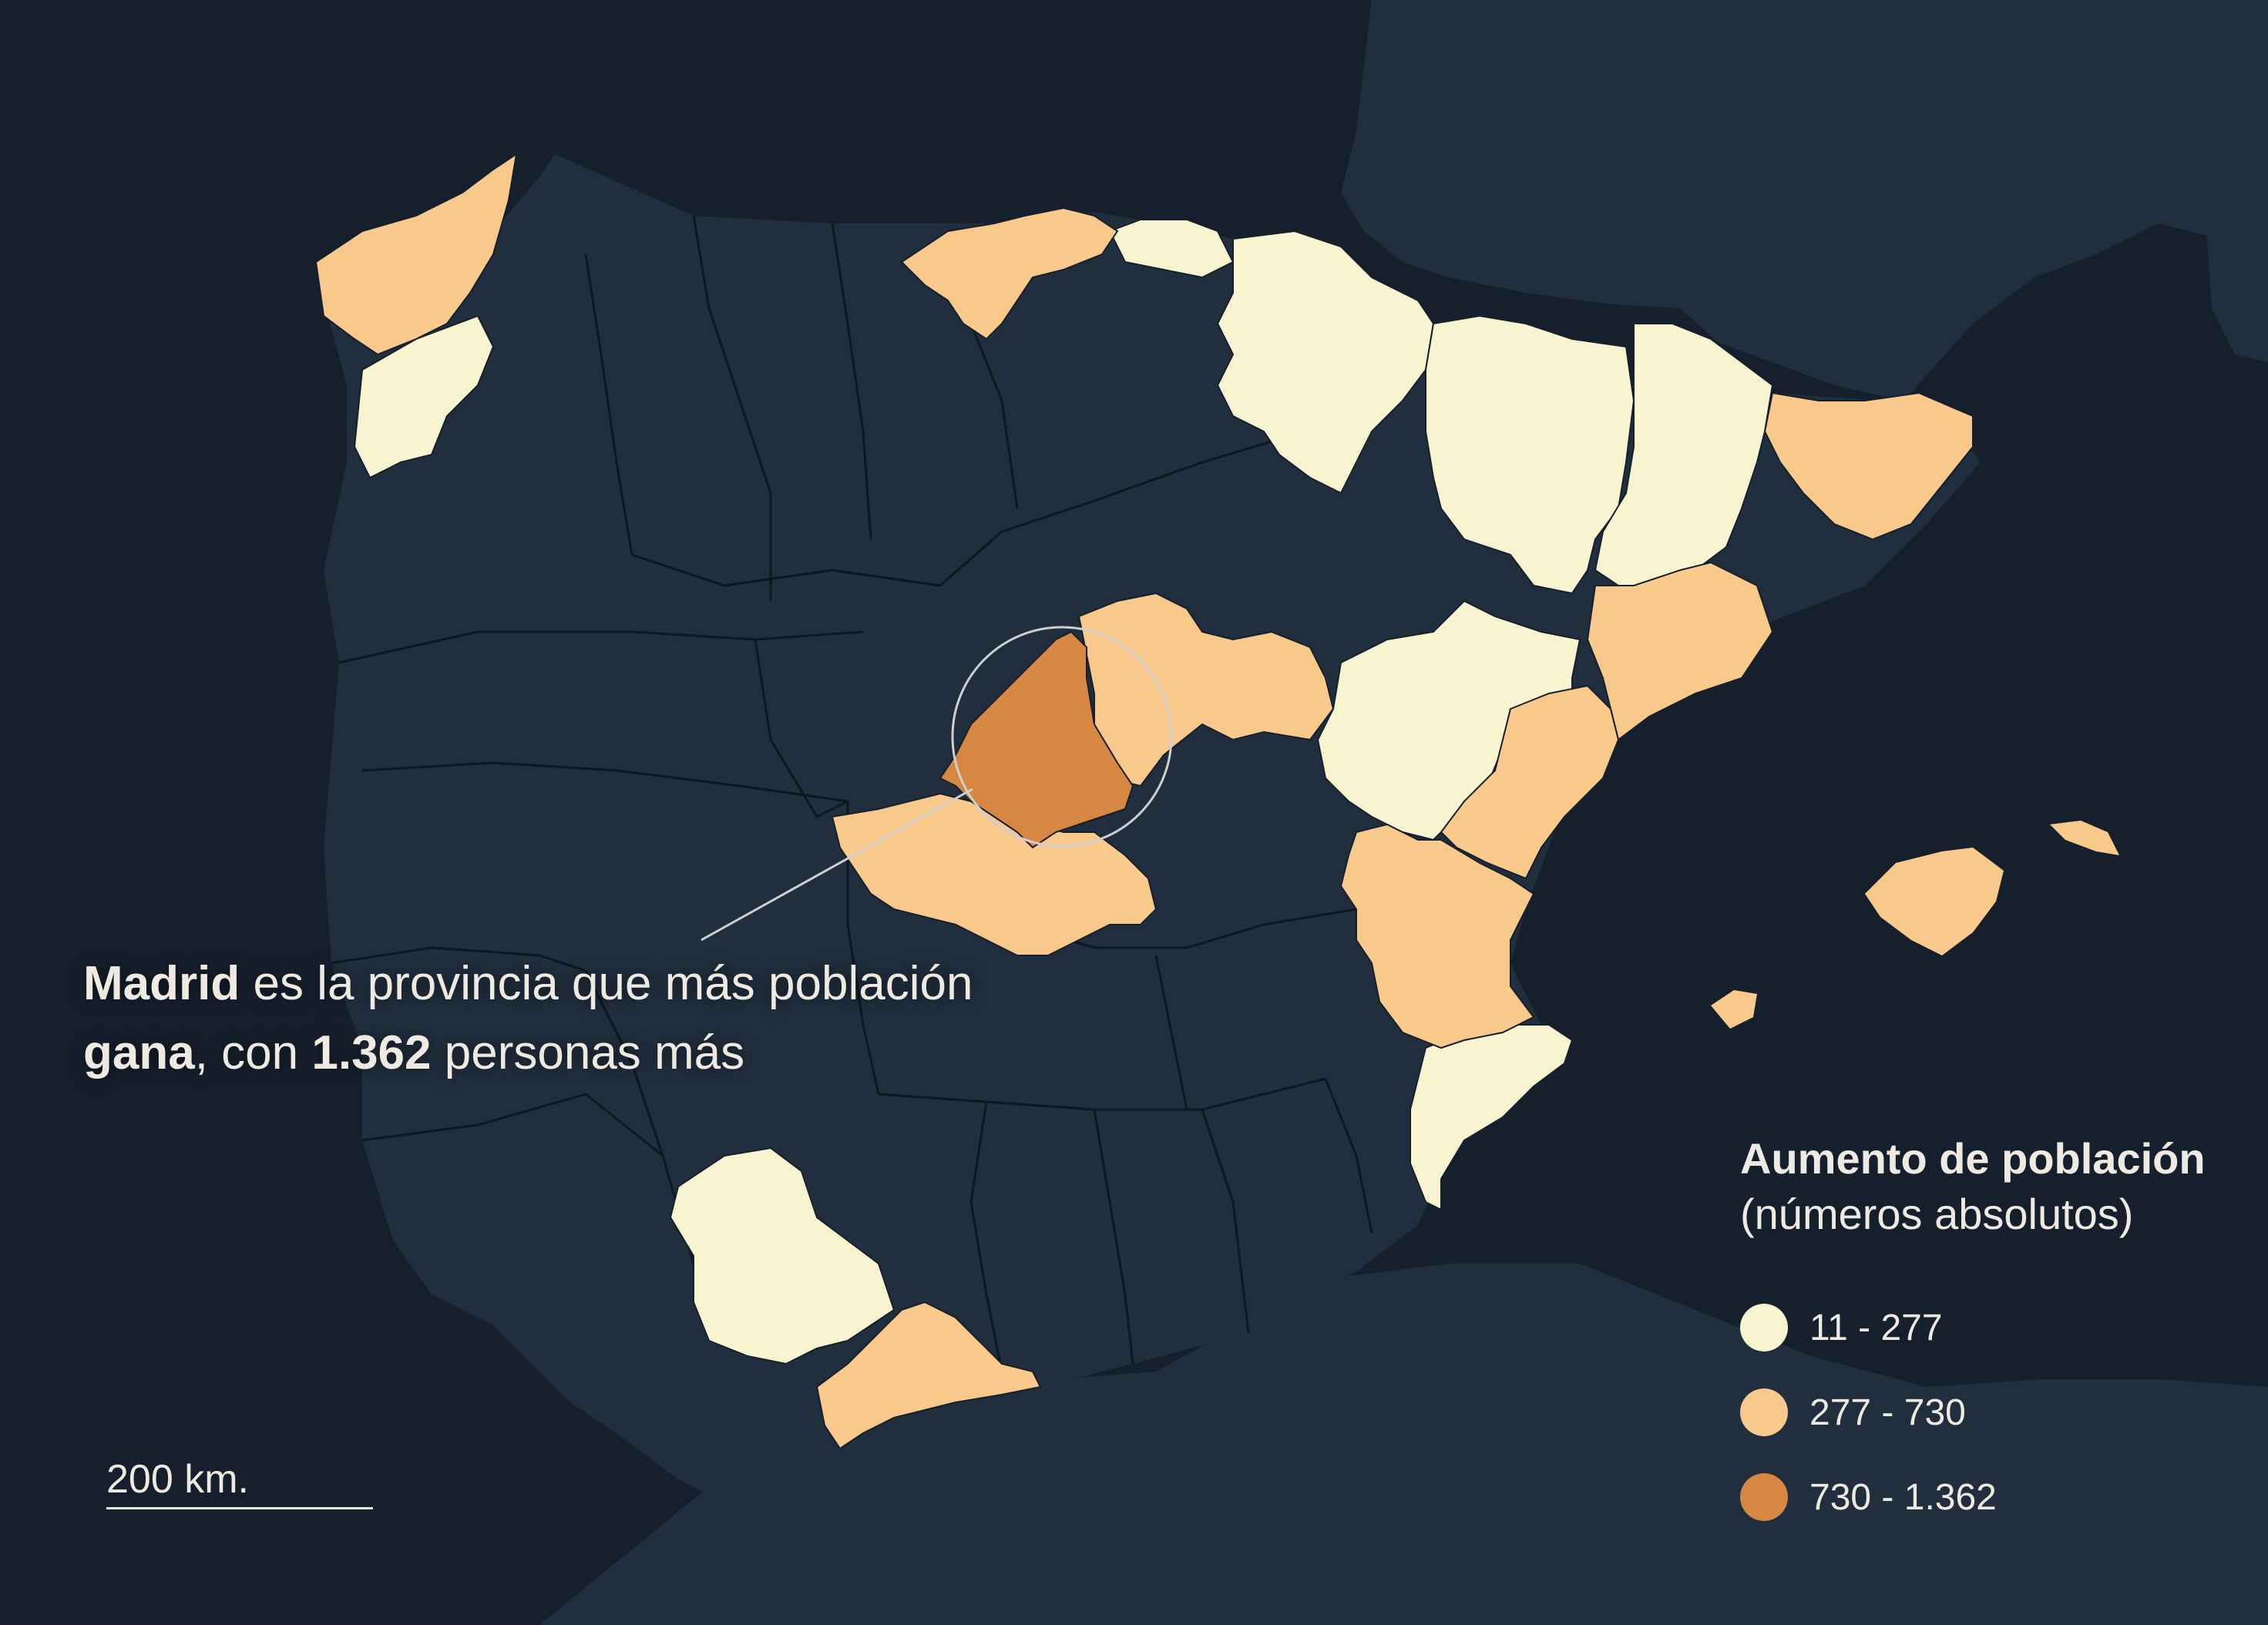 This screenshot has width=2268, height=1625. I want to click on legend-title: Aumento de población, so click(1973, 1158).